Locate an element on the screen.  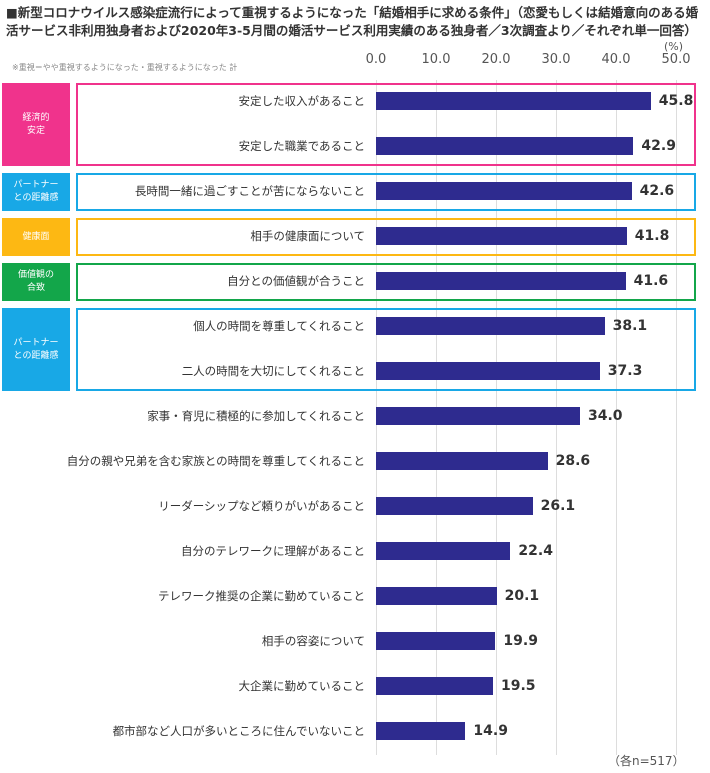
category-label: 安定した収入があること is located at coordinates (302, 101).